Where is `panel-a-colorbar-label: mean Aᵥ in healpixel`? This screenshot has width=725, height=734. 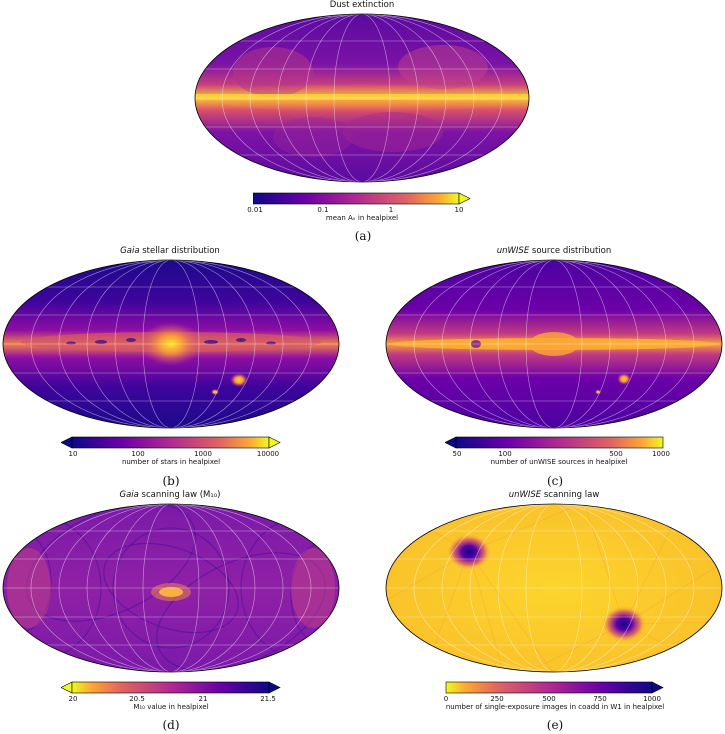
panel-a-colorbar-label: mean Aᵥ in healpixel is located at coordinates (362, 218).